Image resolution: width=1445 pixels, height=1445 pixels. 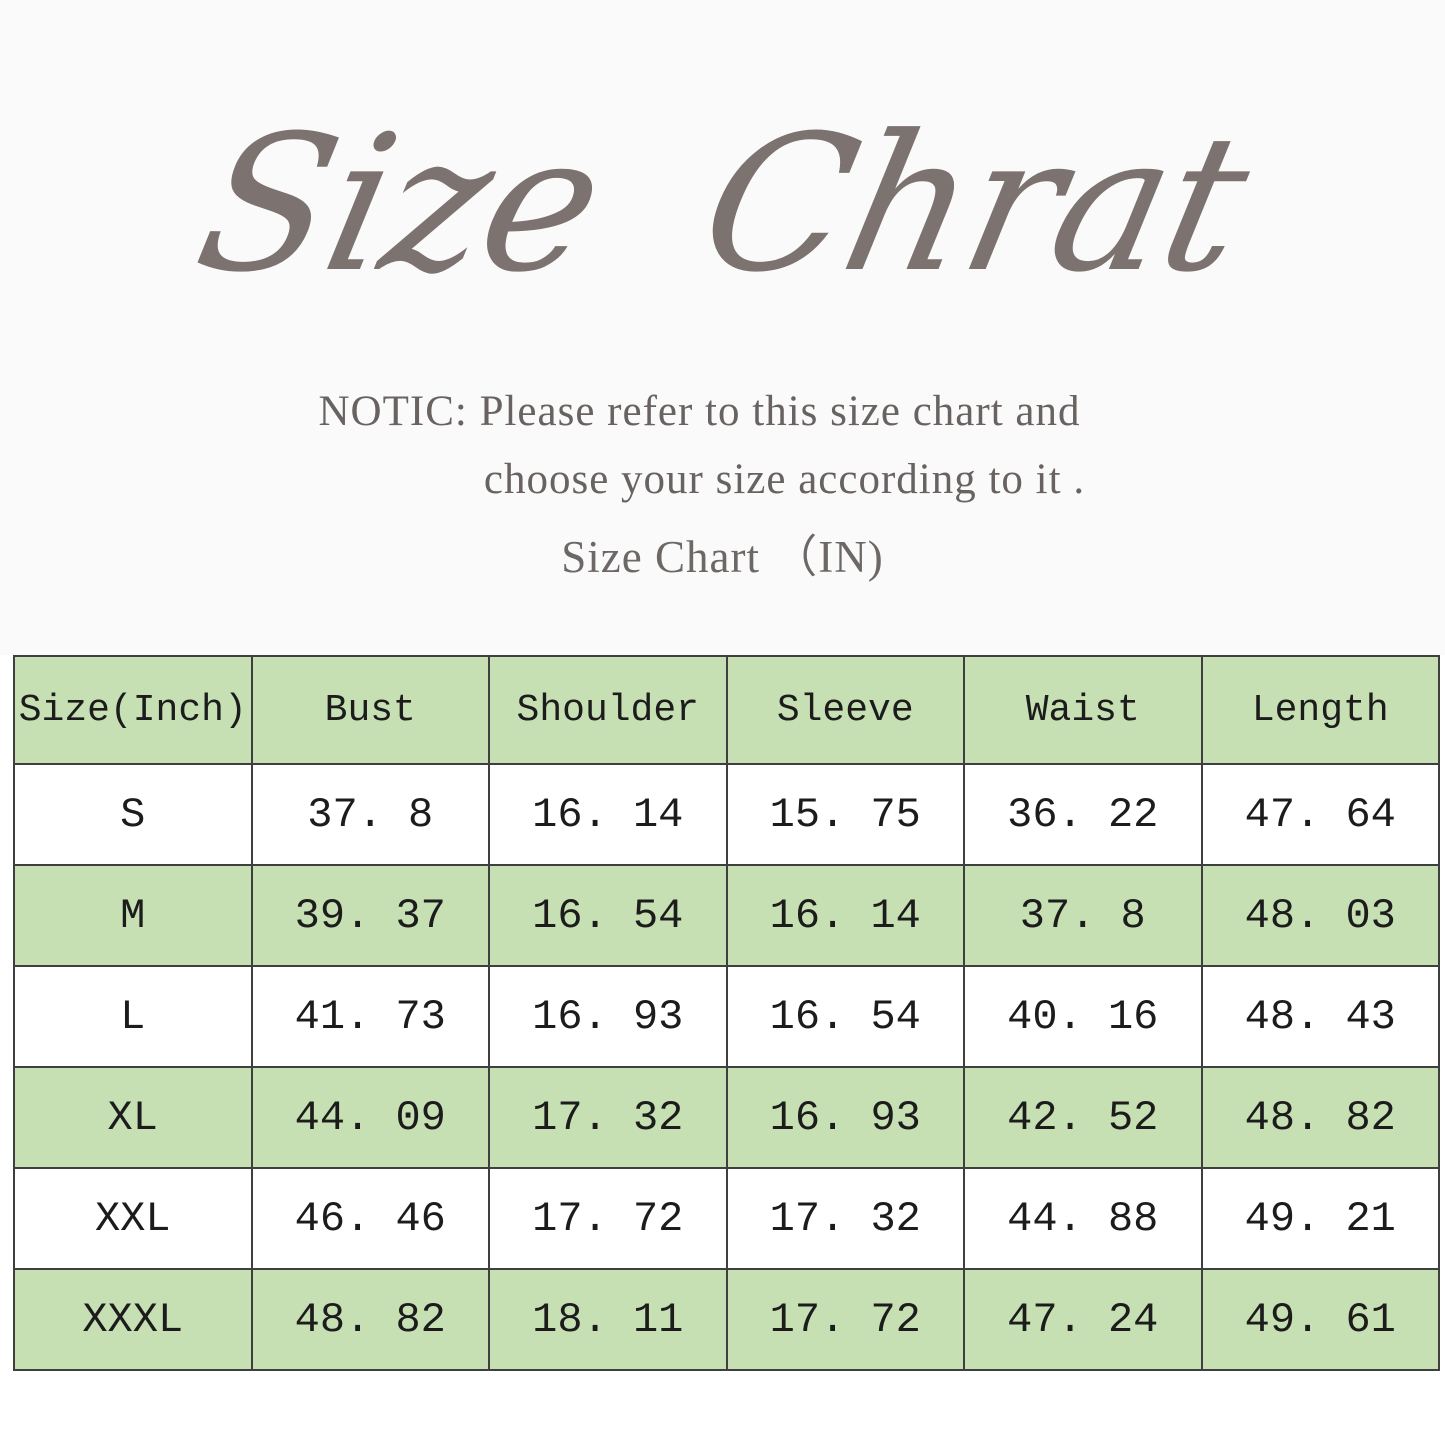 What do you see at coordinates (133, 1218) in the screenshot?
I see `size-label-cell: XXL` at bounding box center [133, 1218].